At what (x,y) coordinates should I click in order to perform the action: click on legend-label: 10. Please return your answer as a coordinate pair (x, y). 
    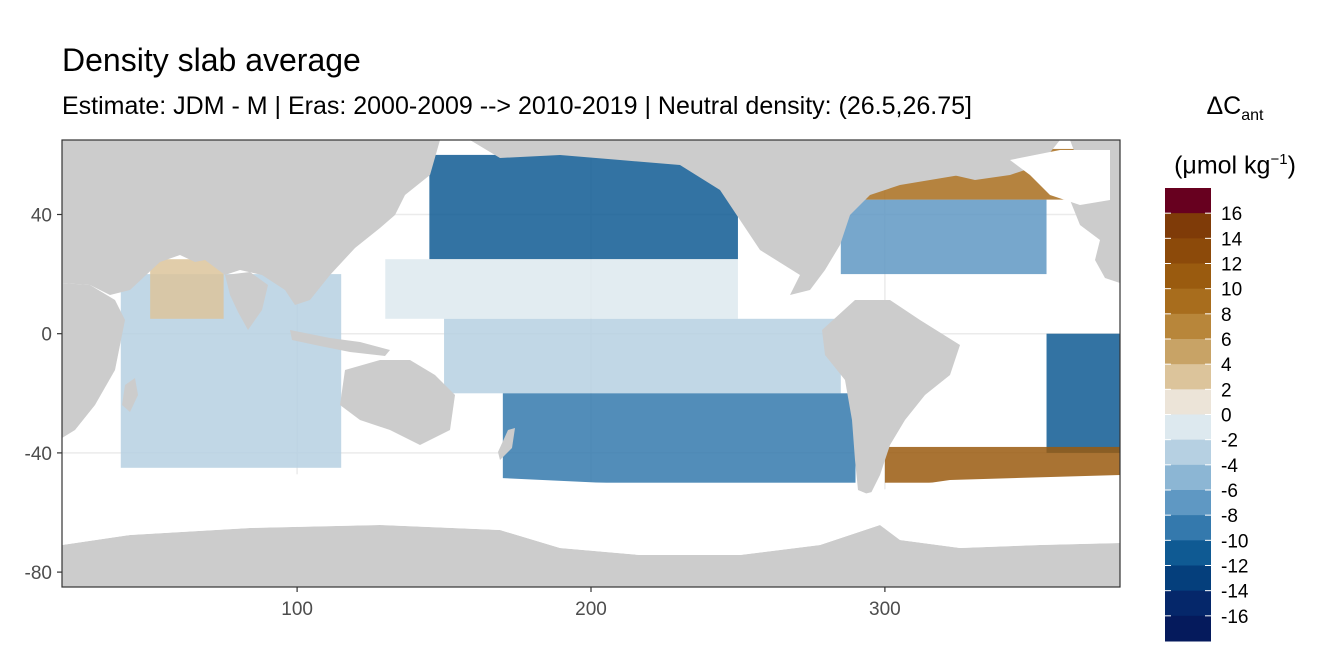
    Looking at the image, I should click on (1231, 290).